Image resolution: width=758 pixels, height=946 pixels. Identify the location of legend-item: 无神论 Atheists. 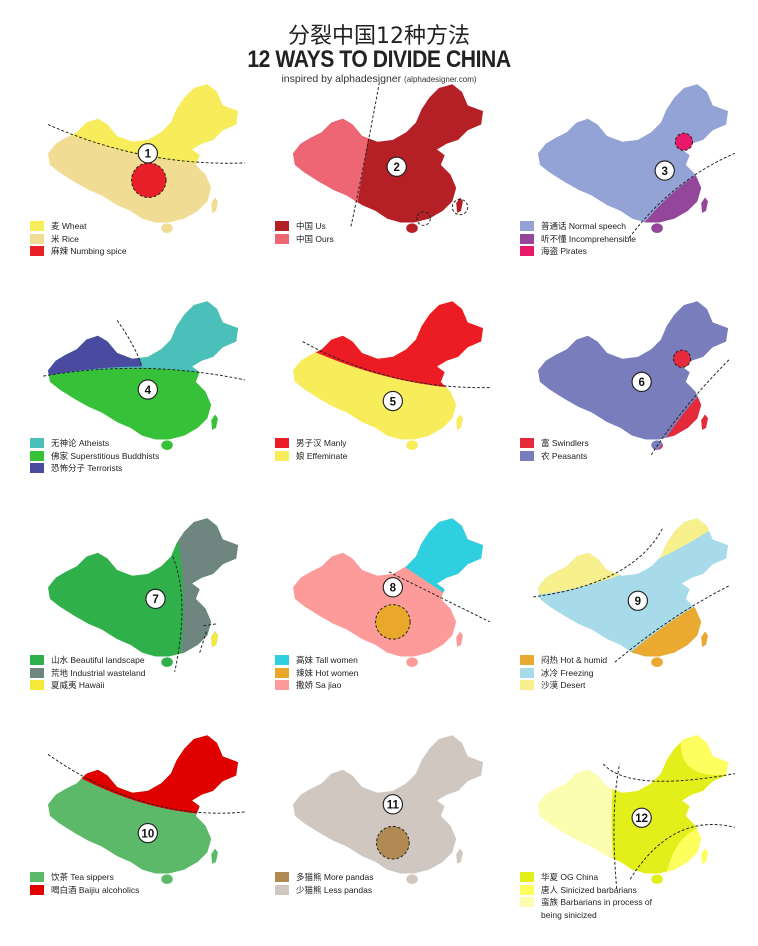
(94, 443).